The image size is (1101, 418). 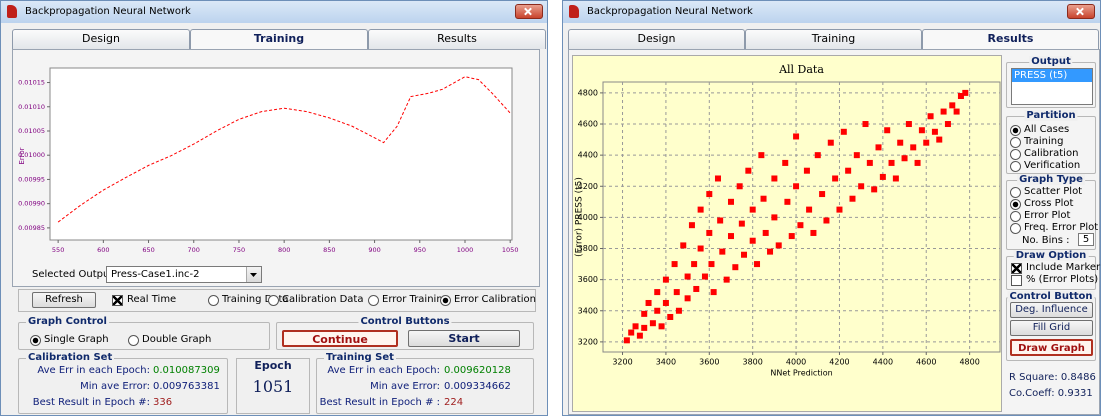 What do you see at coordinates (177, 339) in the screenshot?
I see `radio-label: Double Graph` at bounding box center [177, 339].